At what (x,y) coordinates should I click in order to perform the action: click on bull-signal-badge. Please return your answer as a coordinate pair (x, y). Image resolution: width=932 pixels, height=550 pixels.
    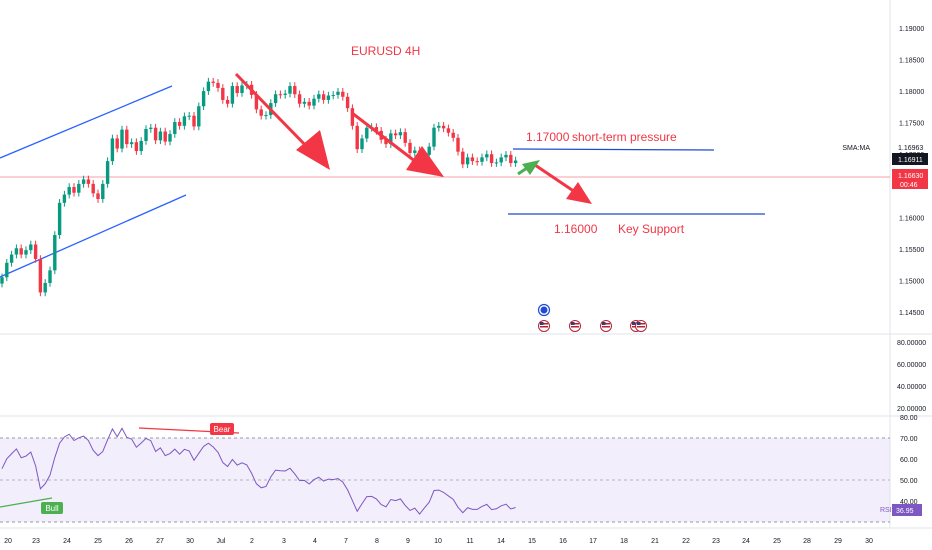
    Looking at the image, I should click on (52, 508).